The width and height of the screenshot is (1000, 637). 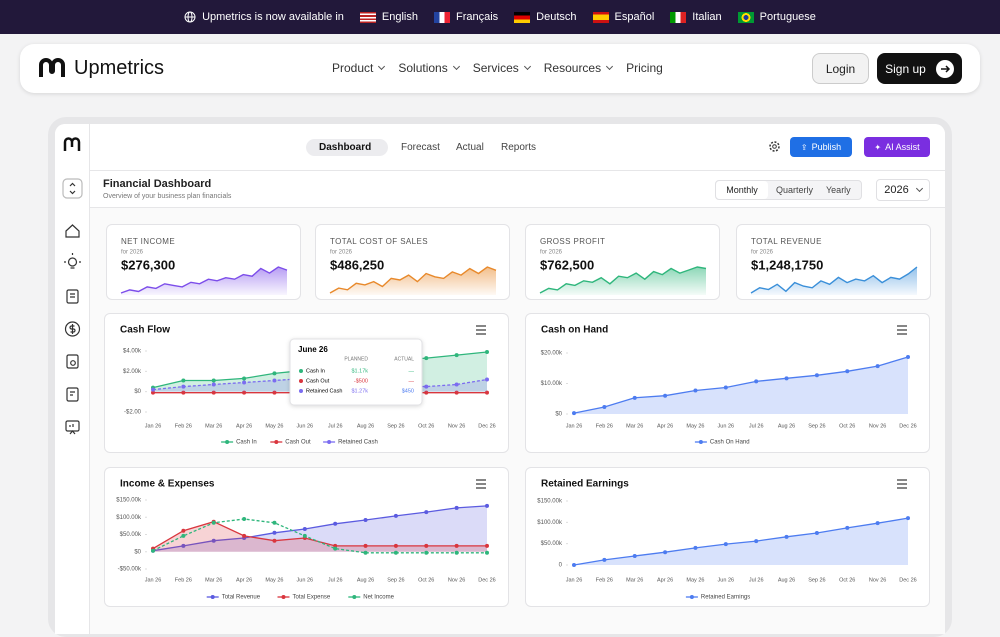 I want to click on language-link: Italian, so click(x=696, y=17).